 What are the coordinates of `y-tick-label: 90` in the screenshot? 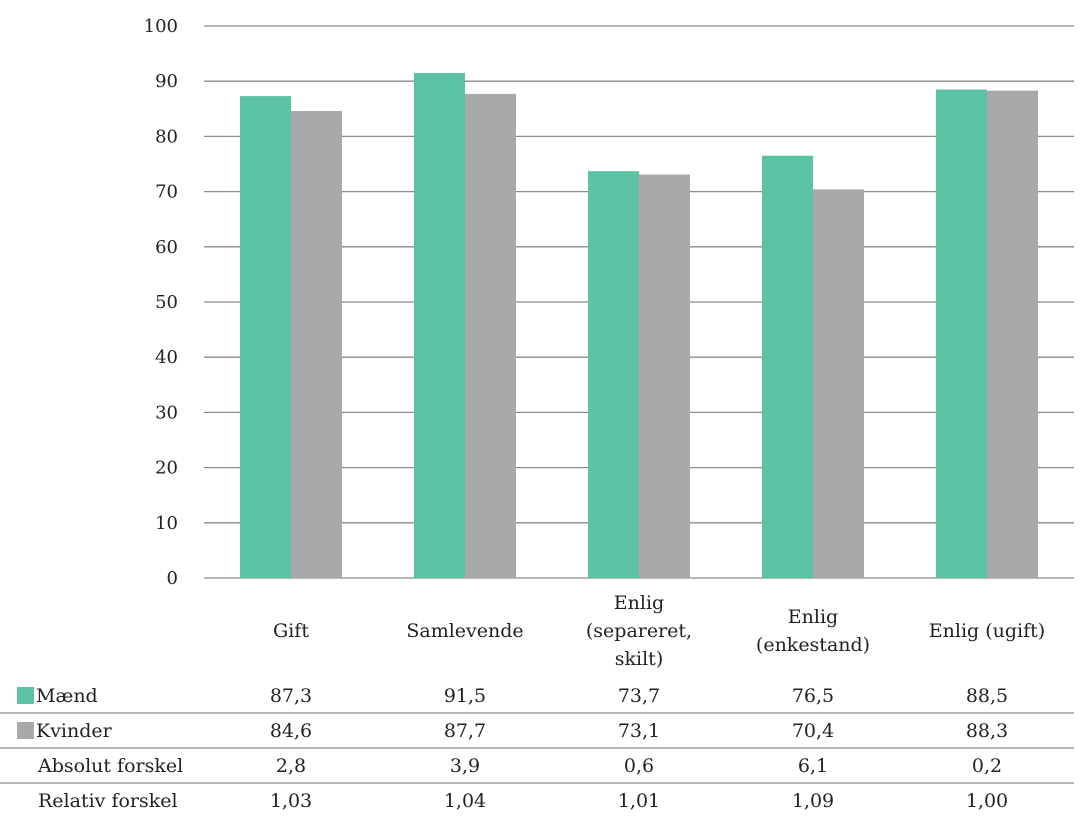 It's located at (166, 81).